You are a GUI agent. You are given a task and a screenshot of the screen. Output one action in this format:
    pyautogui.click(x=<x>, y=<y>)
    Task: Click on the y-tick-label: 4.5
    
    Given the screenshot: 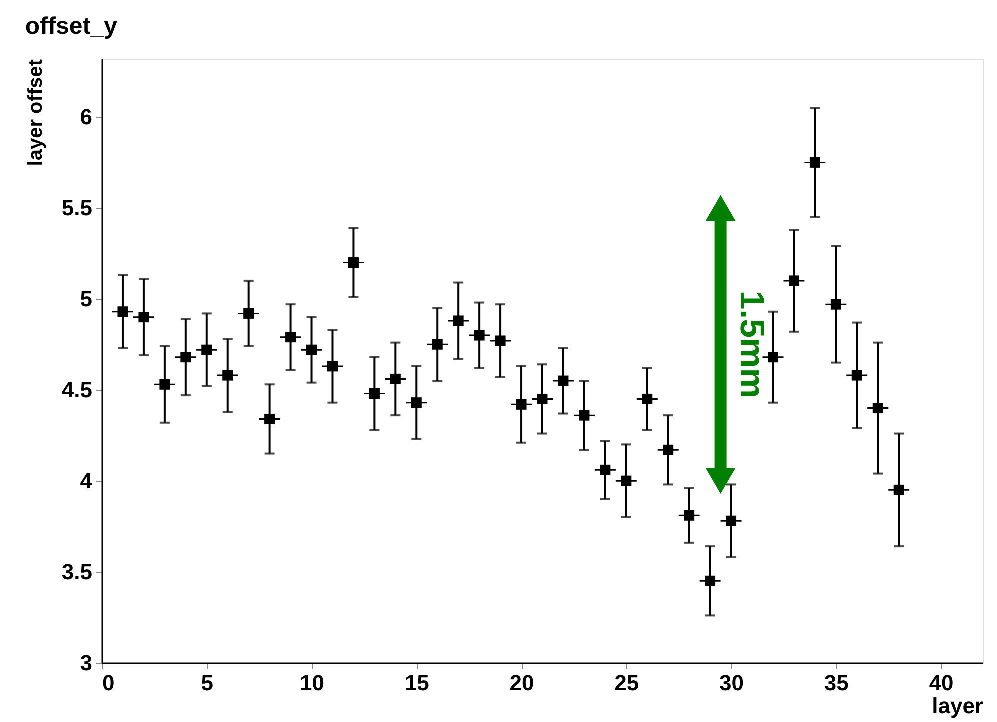 What is the action you would take?
    pyautogui.click(x=77, y=390)
    